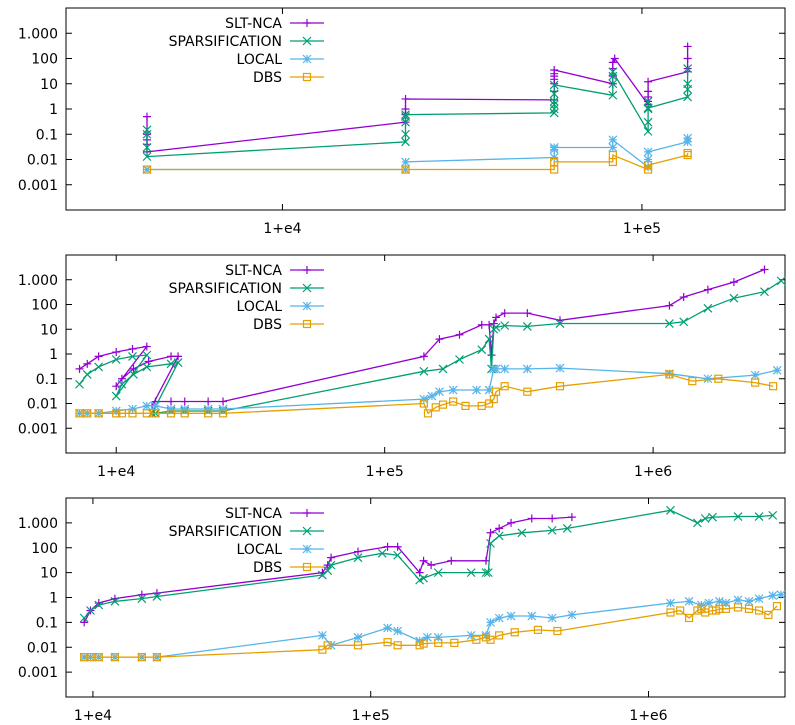  What do you see at coordinates (42, 648) in the screenshot?
I see `y-tick-label: 0.01` at bounding box center [42, 648].